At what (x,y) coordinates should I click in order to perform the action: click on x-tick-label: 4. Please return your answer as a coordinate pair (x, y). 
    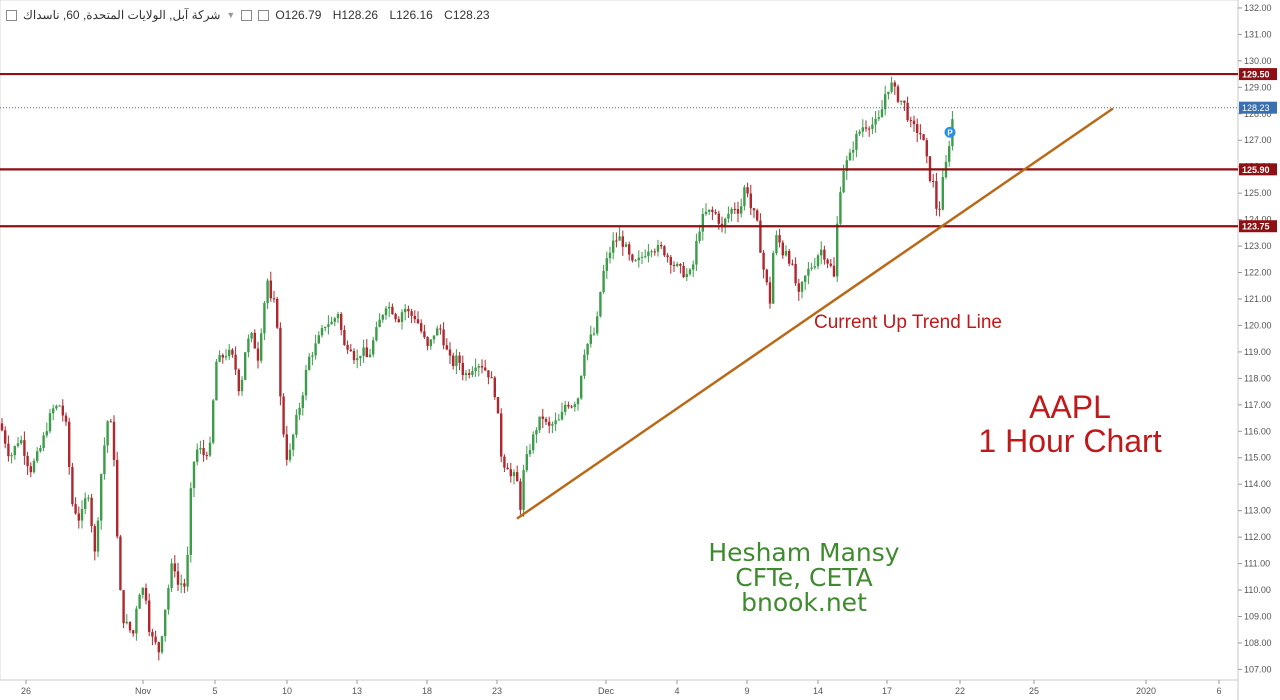
    Looking at the image, I should click on (676, 691).